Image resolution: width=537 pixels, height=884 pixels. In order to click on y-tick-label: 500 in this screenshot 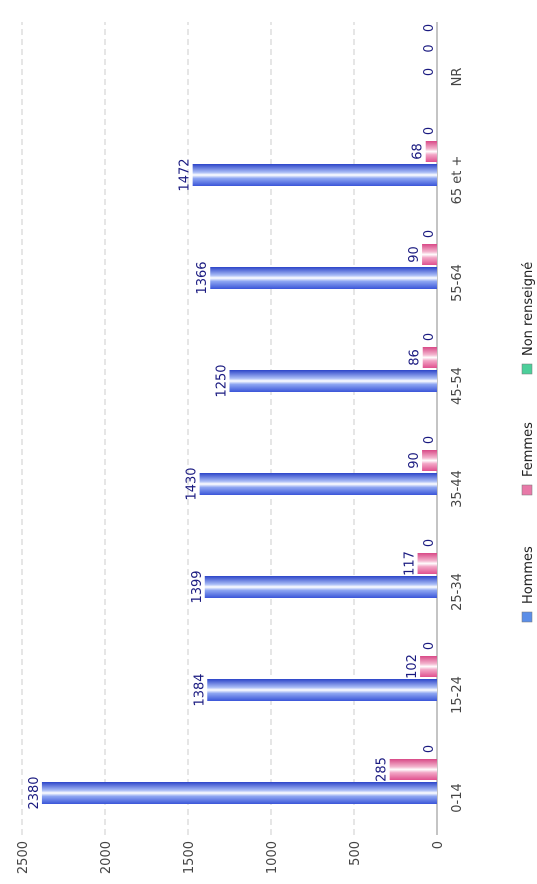, I will do `click(355, 853)`.